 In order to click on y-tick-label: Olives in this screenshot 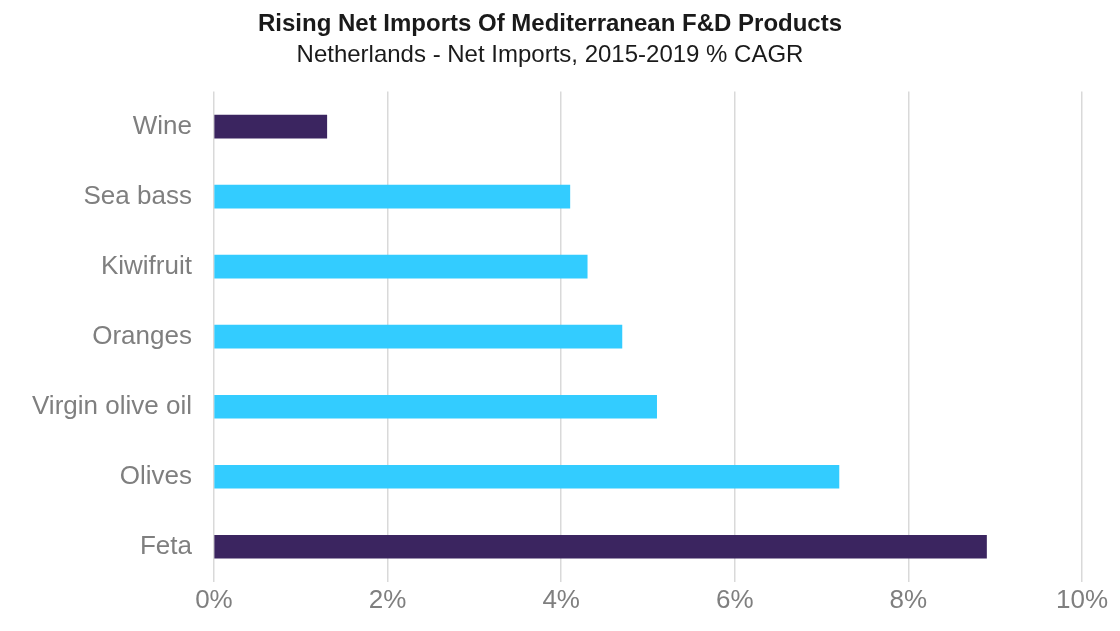, I will do `click(155, 474)`.